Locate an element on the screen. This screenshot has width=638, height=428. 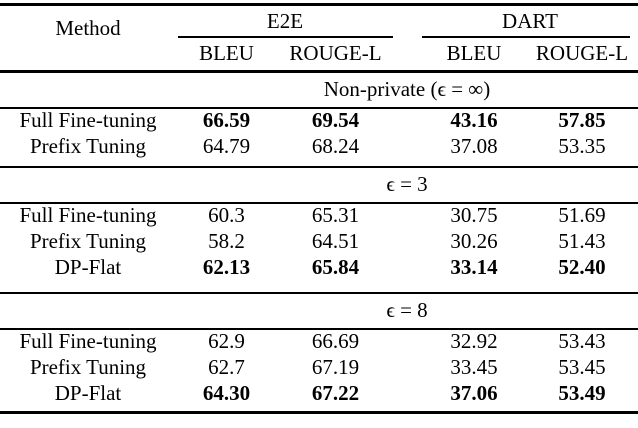
value-cell: 64.51 is located at coordinates (335, 240).